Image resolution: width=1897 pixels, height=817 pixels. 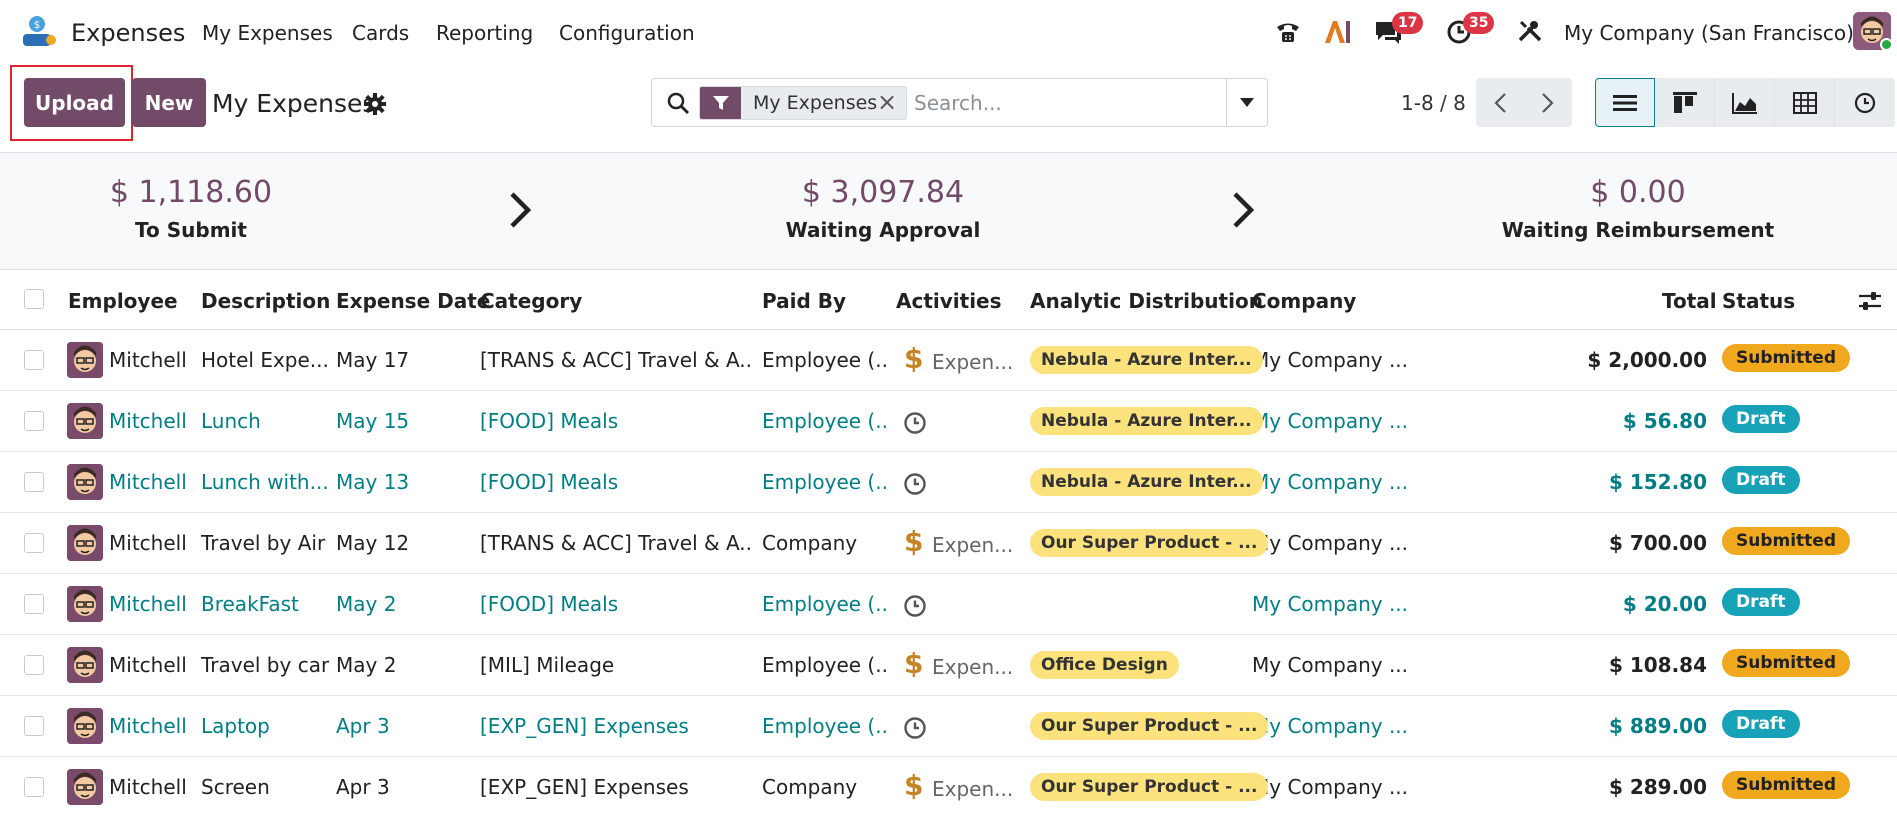 I want to click on kanban-view-button, so click(x=1685, y=102).